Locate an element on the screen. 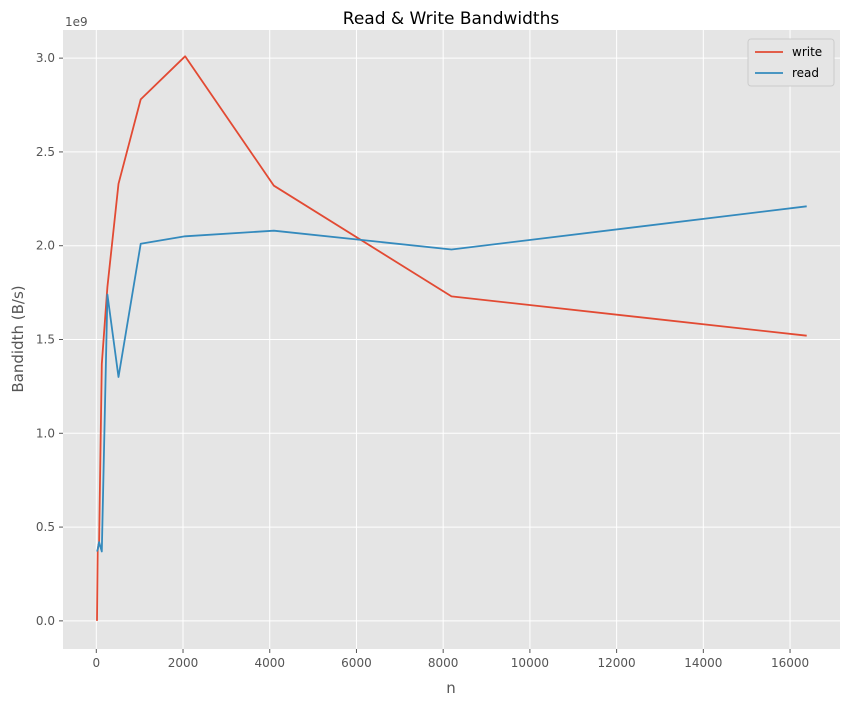 The image size is (850, 706). y-tick-label: 1.0 is located at coordinates (45, 433).